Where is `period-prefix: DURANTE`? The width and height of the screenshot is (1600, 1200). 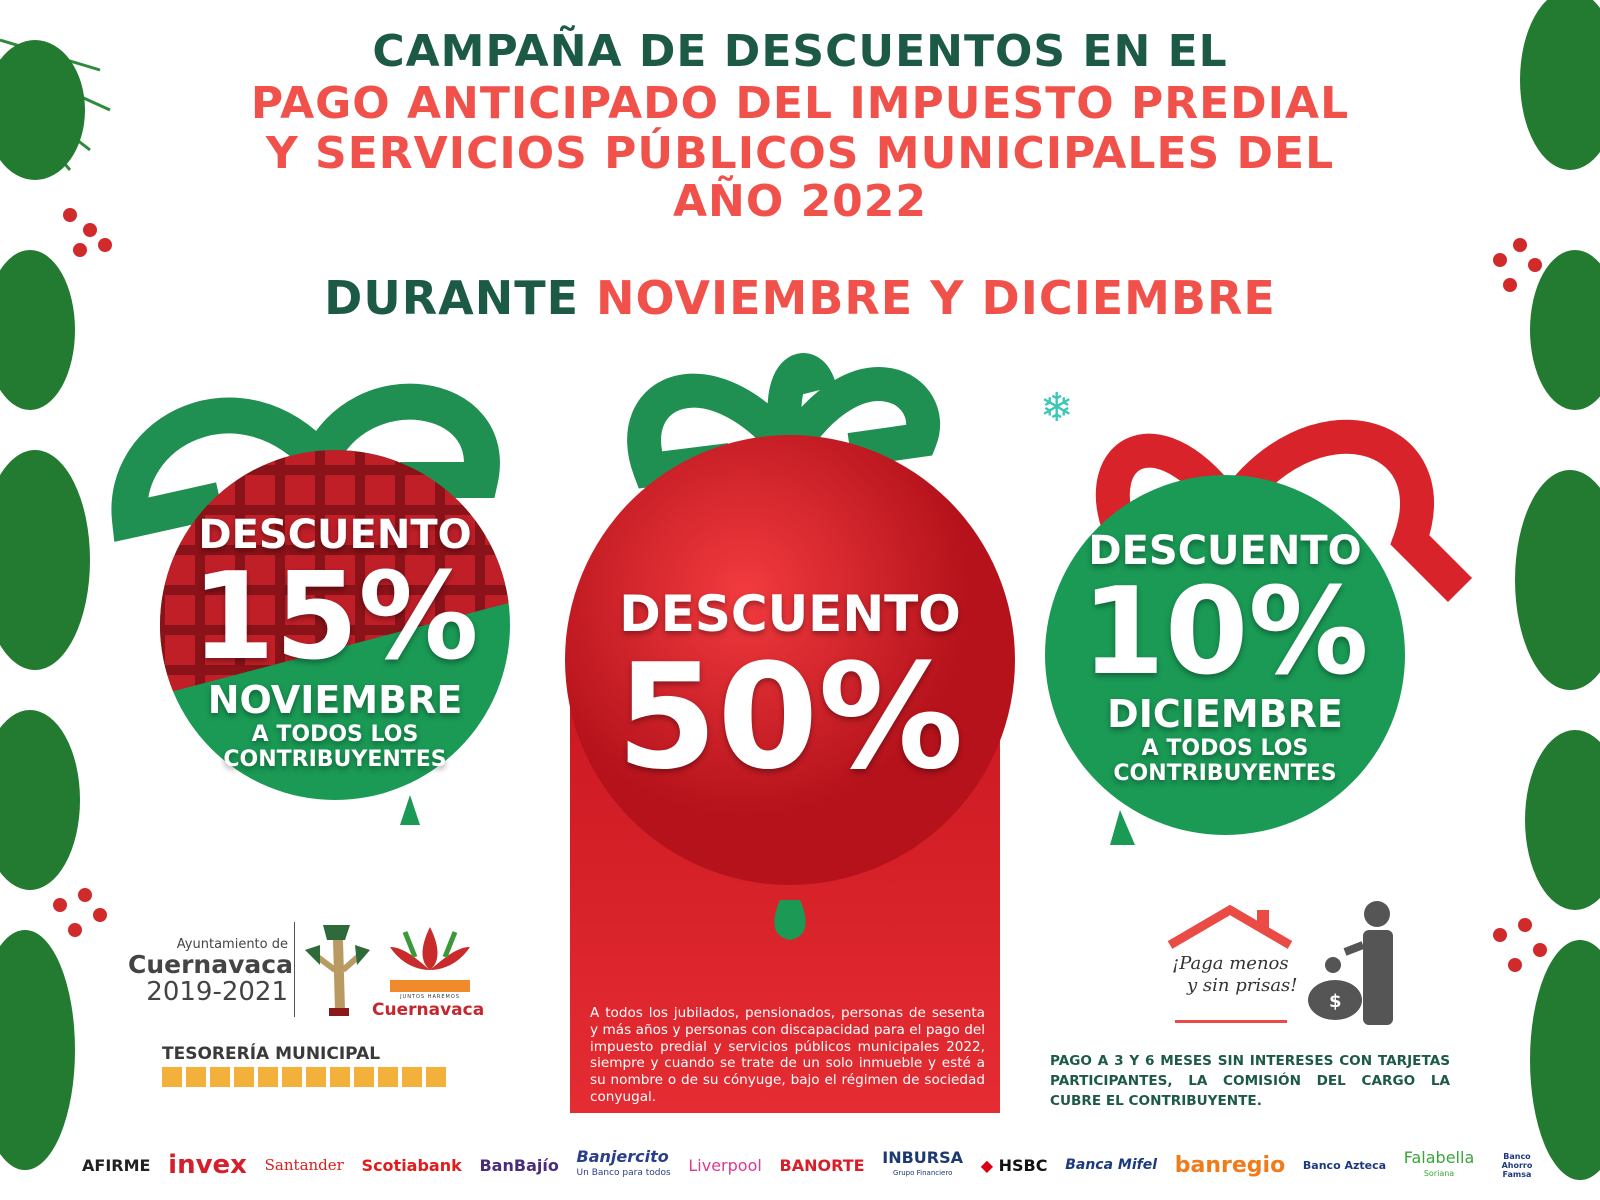
period-prefix: DURANTE is located at coordinates (452, 298).